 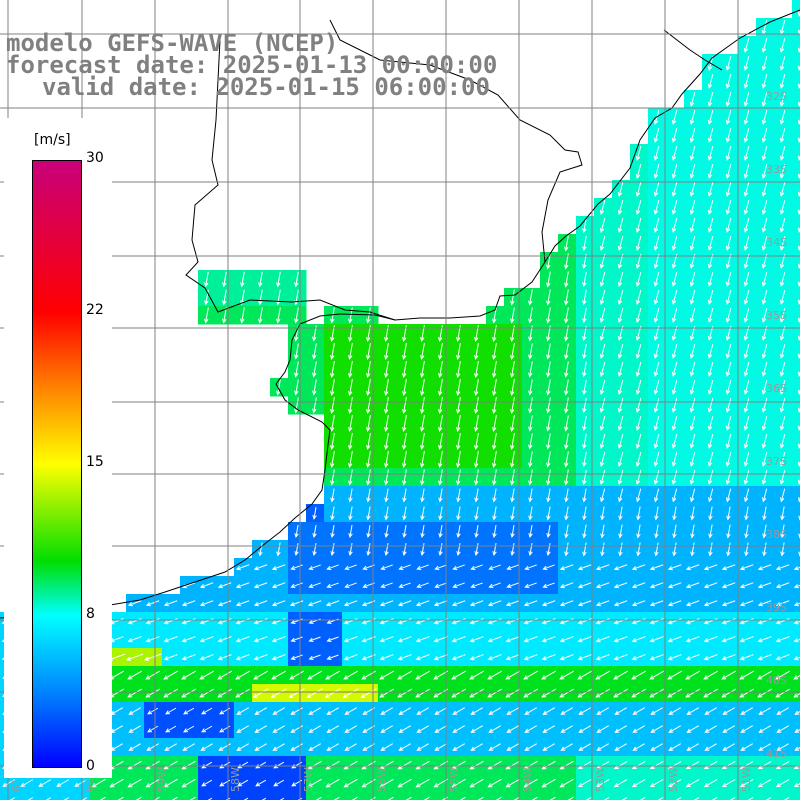 I want to click on lon-label: 59W, so click(x=162, y=779).